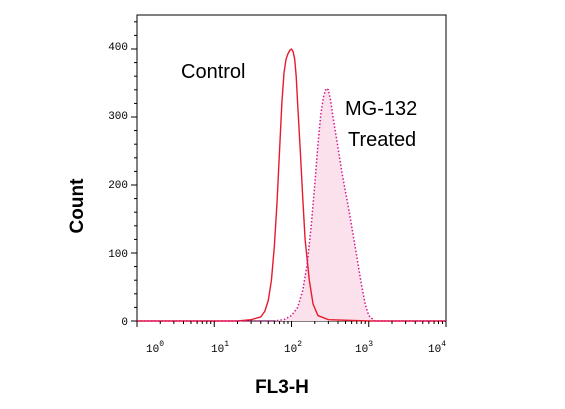 The height and width of the screenshot is (409, 565). Describe the element at coordinates (220, 348) in the screenshot. I see `x-tick-label-10e1: 10¹` at that location.